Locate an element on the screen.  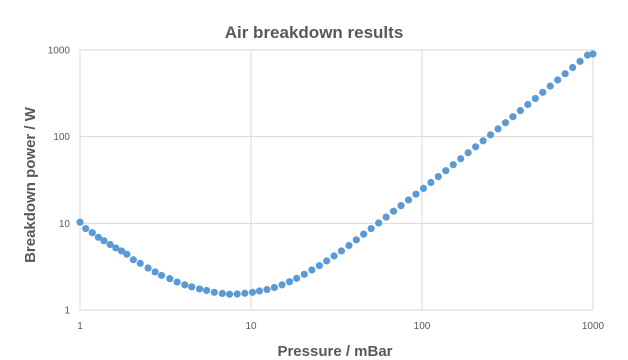
chart-title: Air breakdown results is located at coordinates (314, 32).